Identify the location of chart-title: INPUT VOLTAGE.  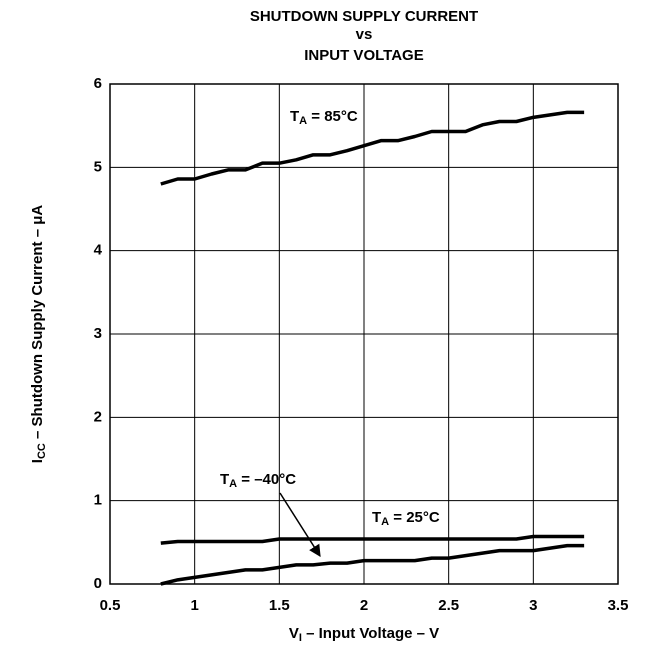
(363, 55).